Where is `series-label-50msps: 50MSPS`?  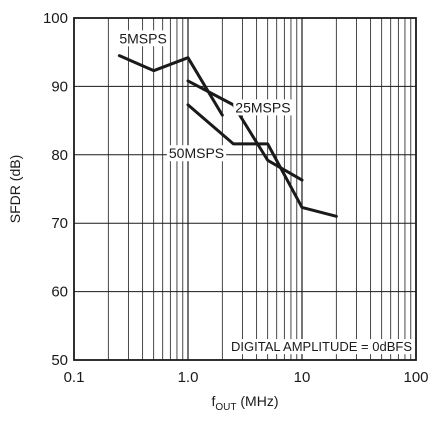
series-label-50msps: 50MSPS is located at coordinates (196, 153).